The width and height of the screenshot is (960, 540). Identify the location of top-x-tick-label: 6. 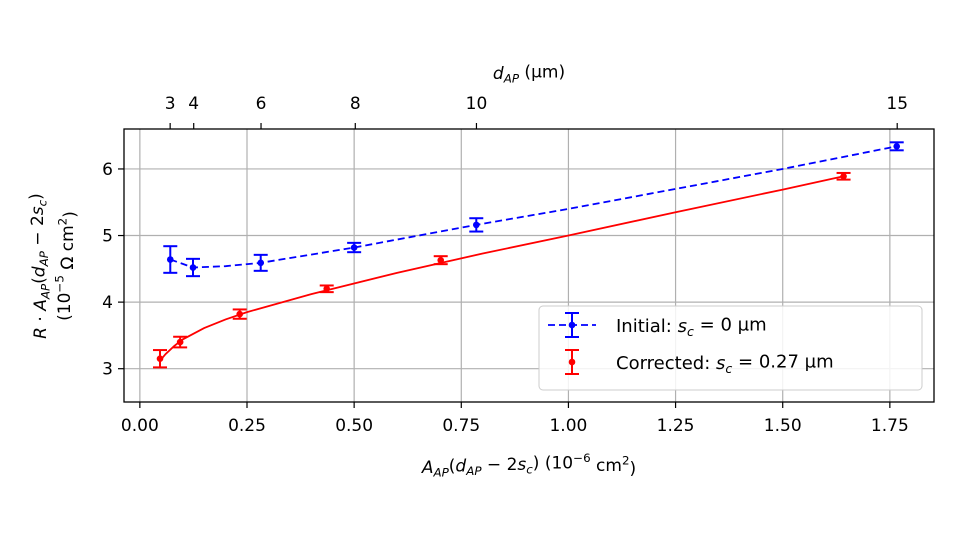
(261, 104).